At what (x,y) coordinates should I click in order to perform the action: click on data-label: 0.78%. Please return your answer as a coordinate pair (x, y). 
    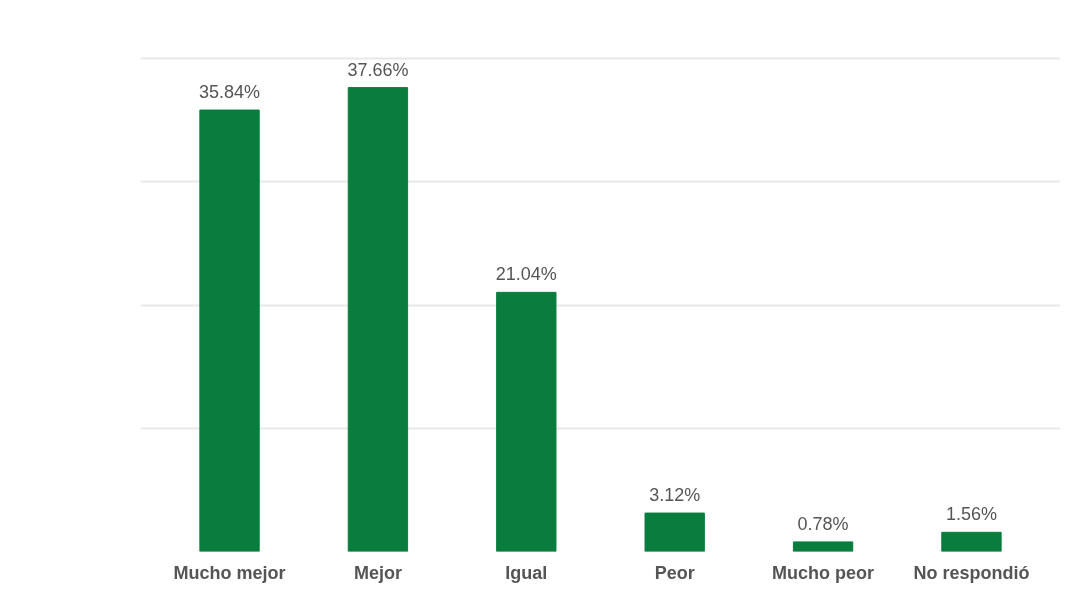
    Looking at the image, I should click on (823, 523).